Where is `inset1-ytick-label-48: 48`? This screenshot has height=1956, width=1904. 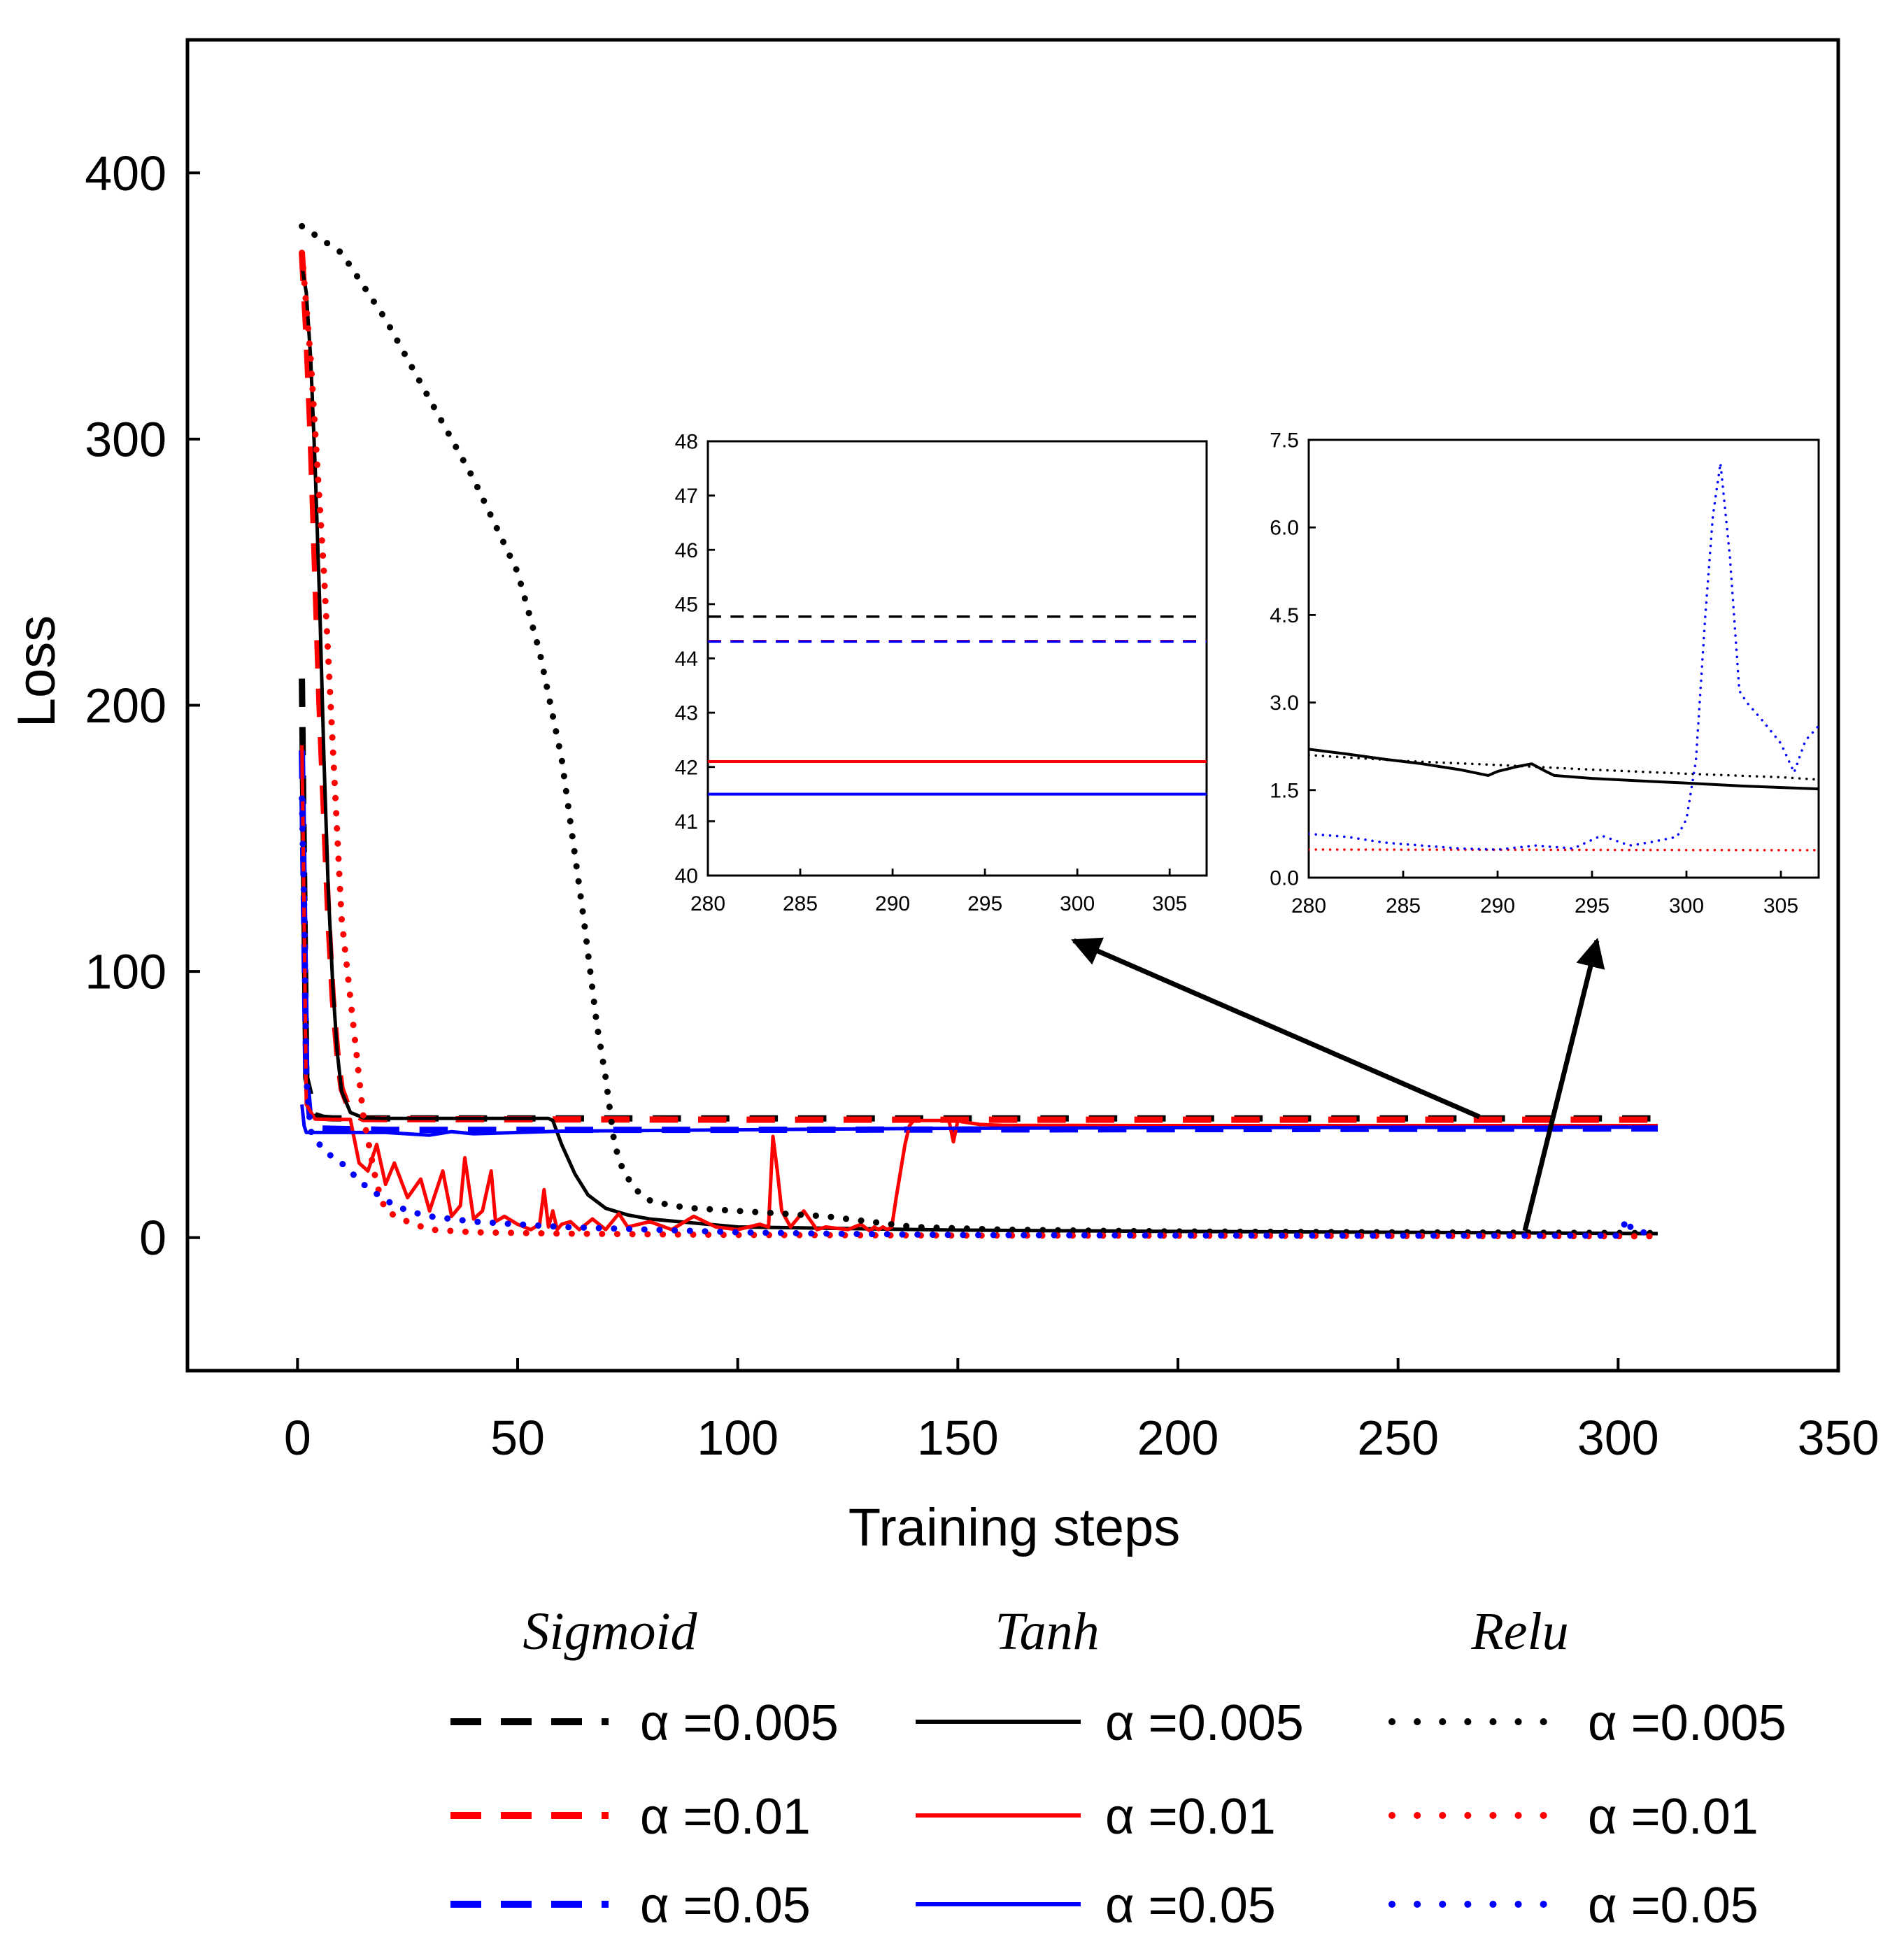
inset1-ytick-label-48: 48 is located at coordinates (686, 442).